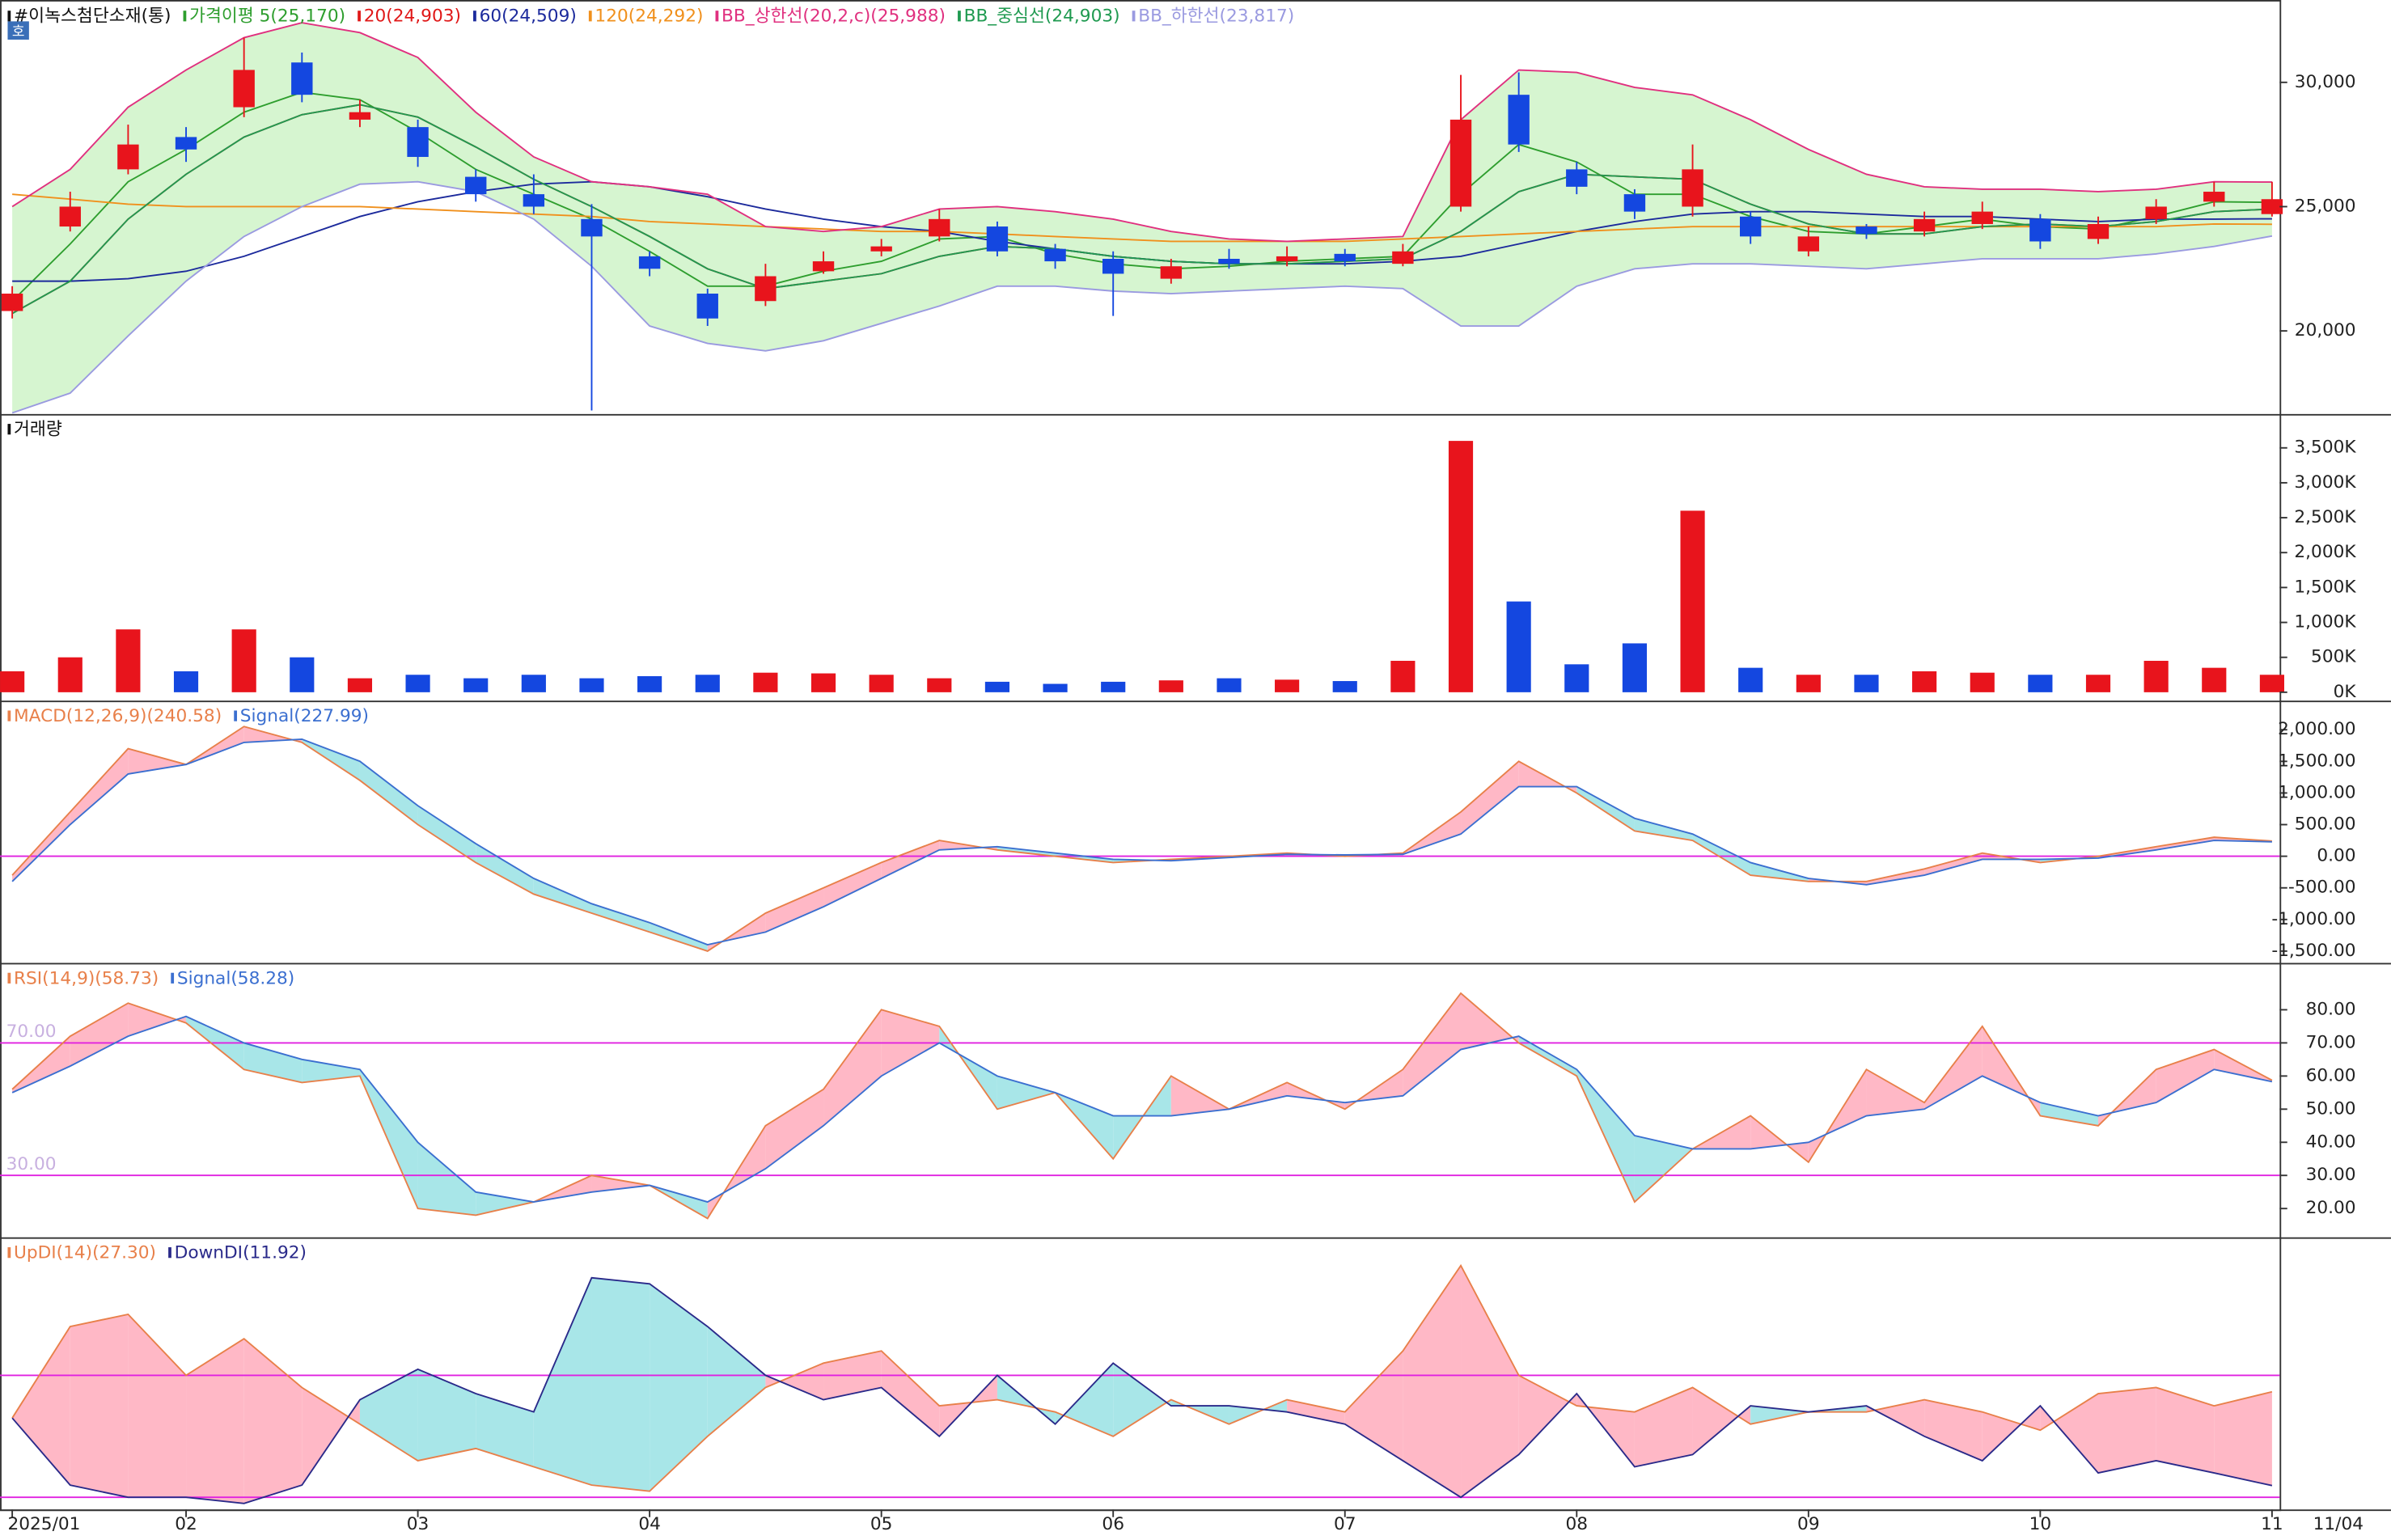 The height and width of the screenshot is (1540, 2391). What do you see at coordinates (2325, 448) in the screenshot?
I see `y-tick-label: 3,500K` at bounding box center [2325, 448].